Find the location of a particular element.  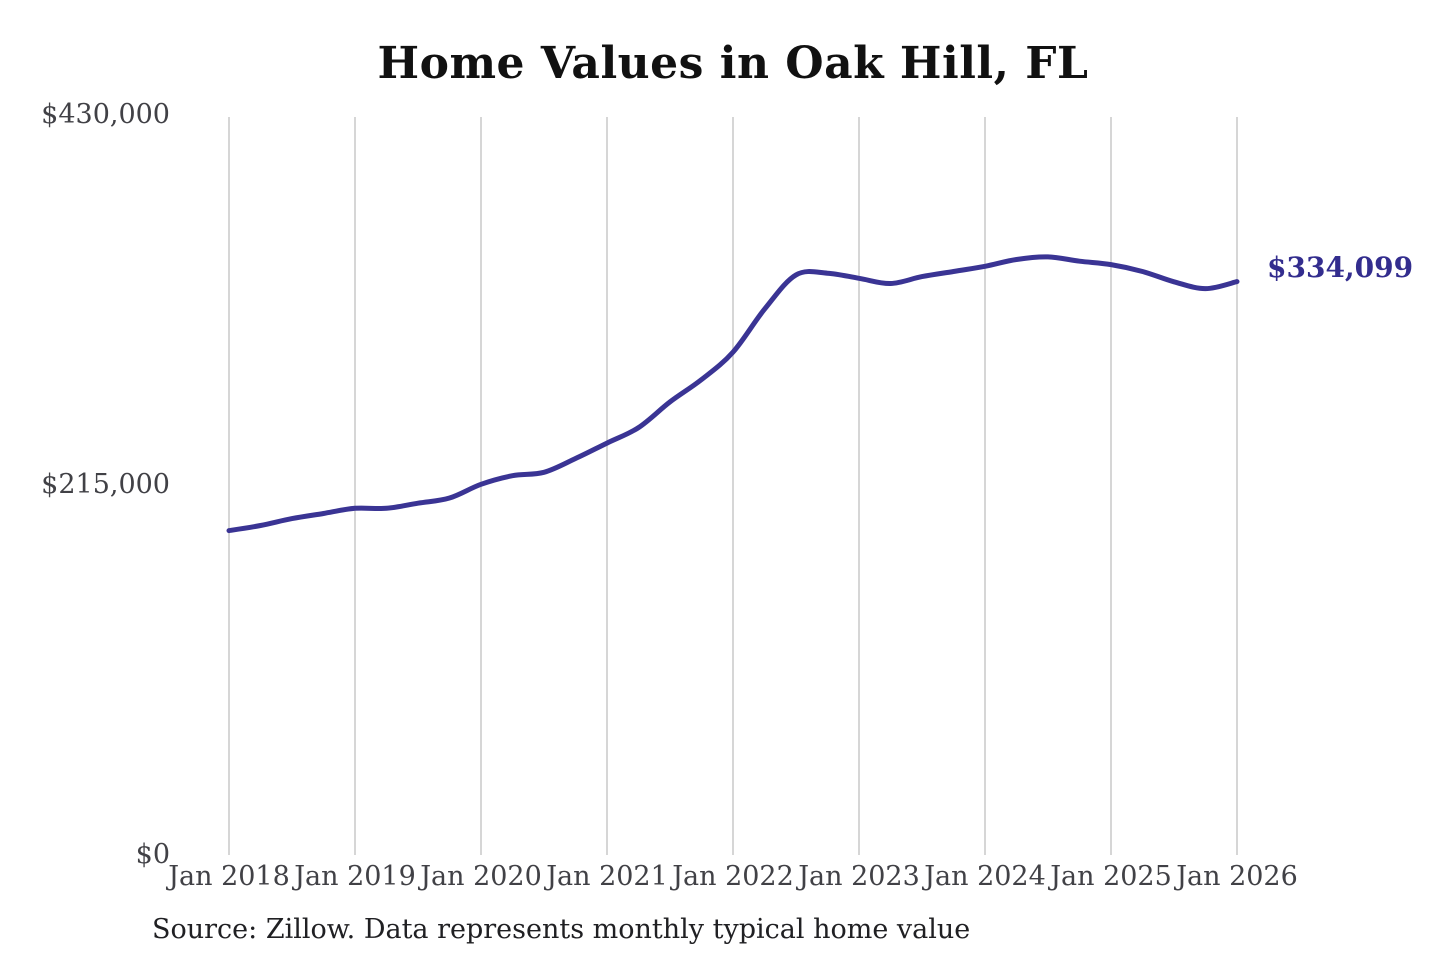

y-axis-label-0: $0 is located at coordinates (152, 854).